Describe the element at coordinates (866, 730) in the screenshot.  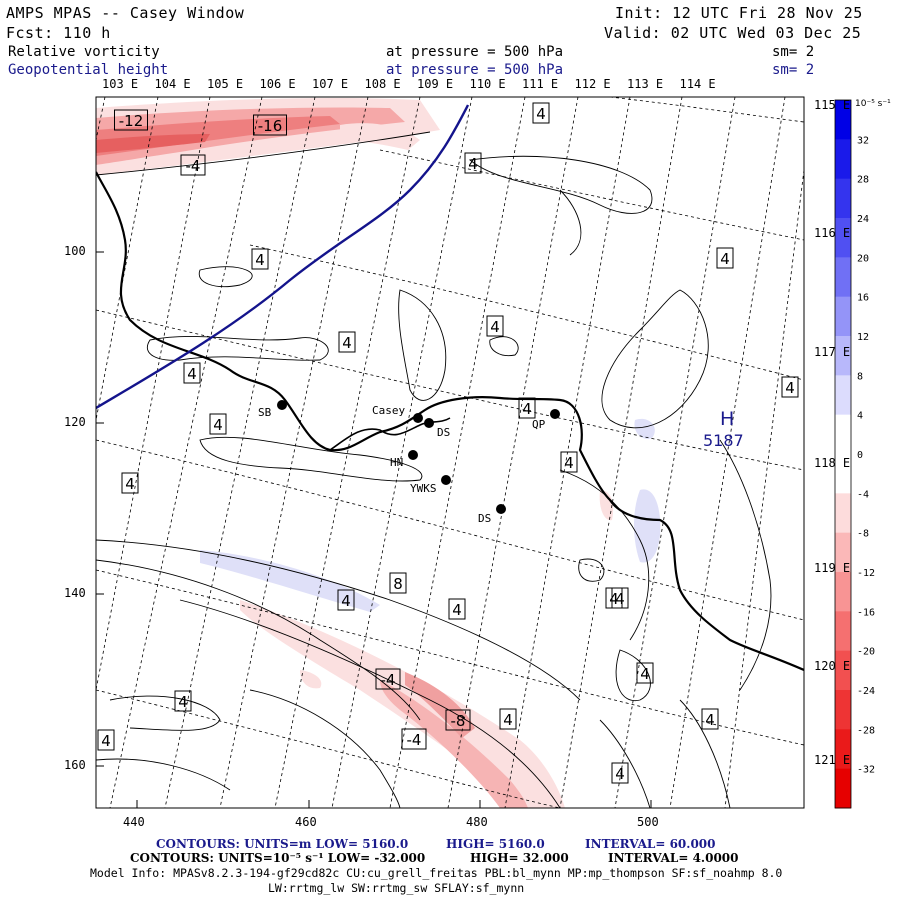
I see `colorbar-tick-label: -28` at that location.